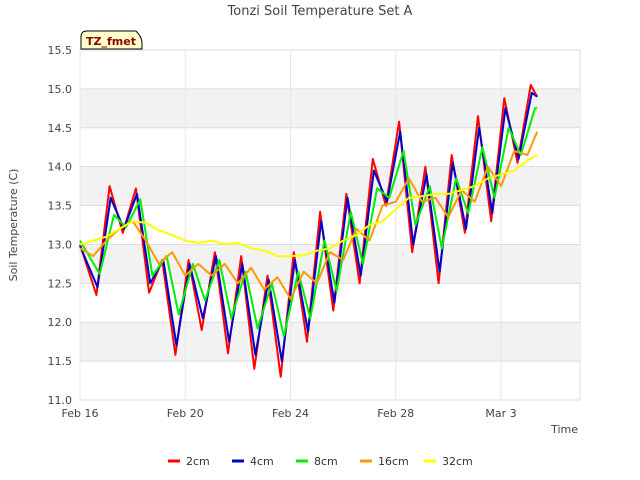 The height and width of the screenshot is (480, 640). What do you see at coordinates (60, 50) in the screenshot?
I see `y-tick-label: 15.5` at bounding box center [60, 50].